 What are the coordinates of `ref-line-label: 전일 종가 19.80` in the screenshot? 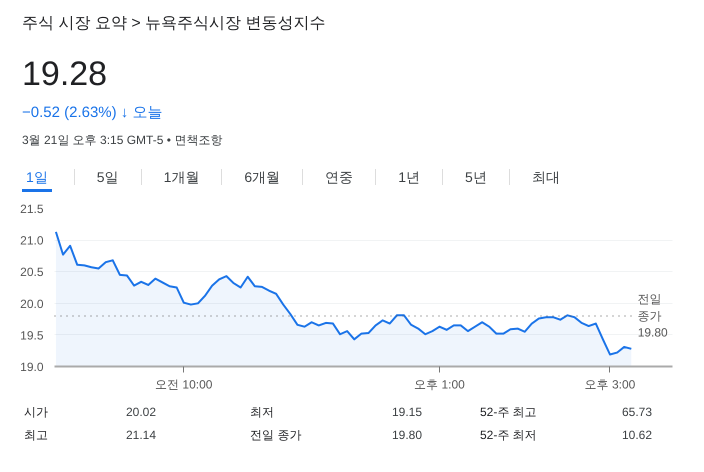 It's located at (653, 316).